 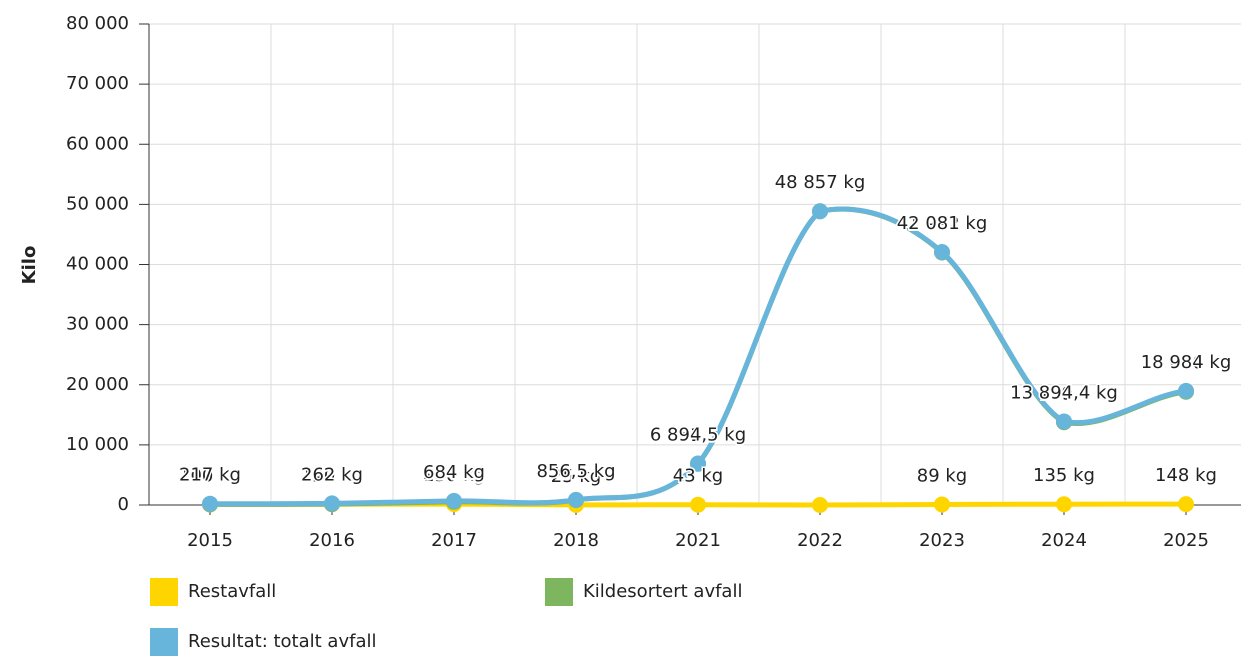 I want to click on data-label: 856,5 kg, so click(x=575, y=471).